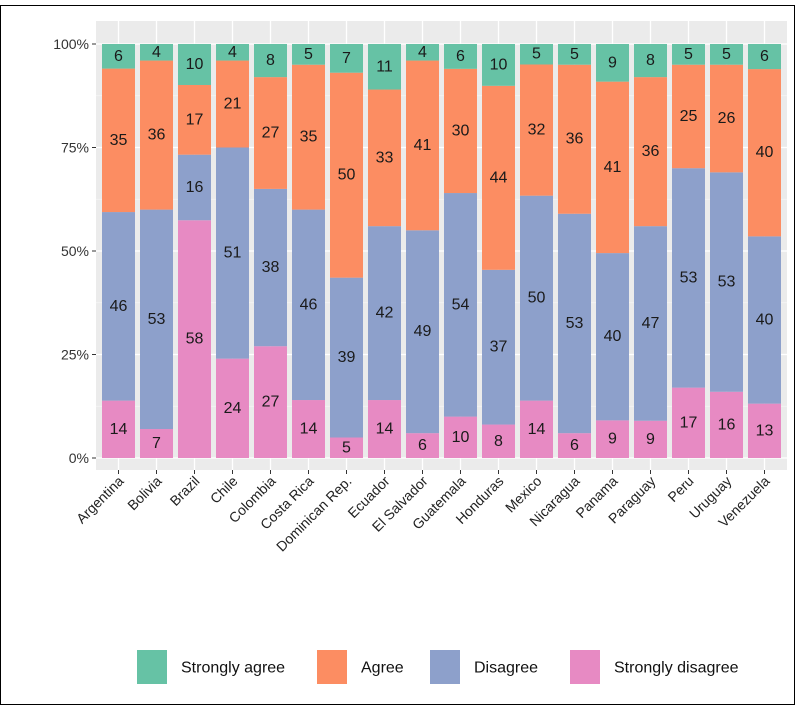 The width and height of the screenshot is (800, 705). I want to click on legend-label: Strongly agree, so click(233, 668).